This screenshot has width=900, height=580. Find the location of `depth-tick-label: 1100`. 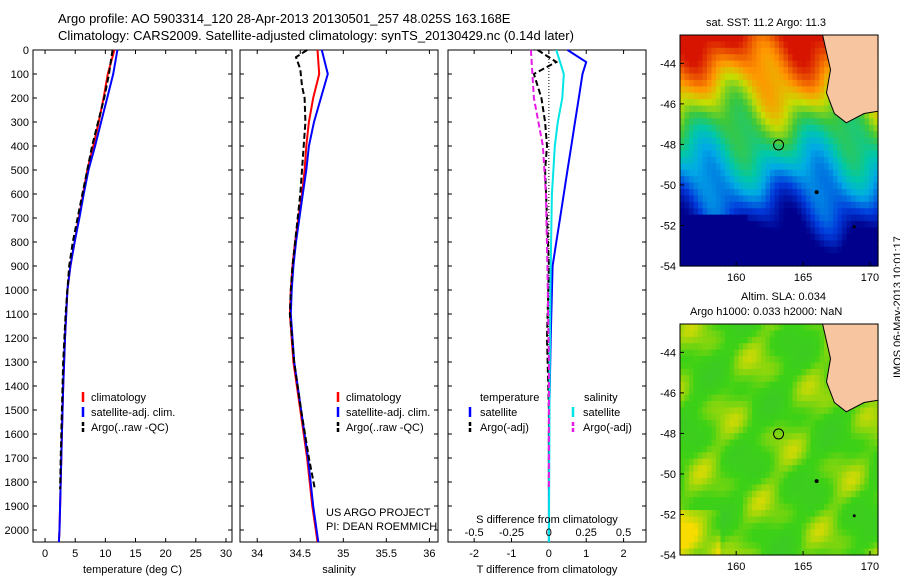

depth-tick-label: 1100 is located at coordinates (17, 315).